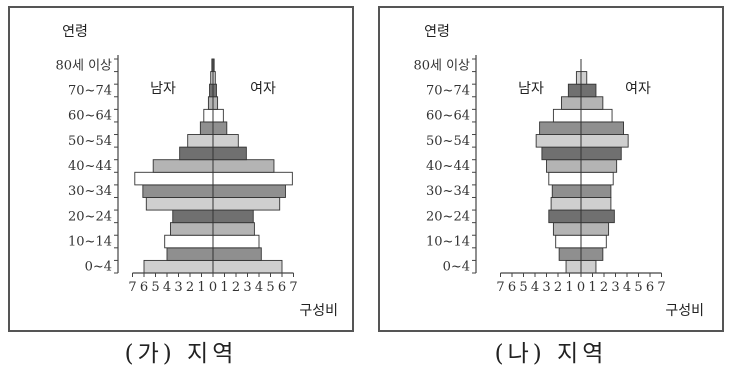  What do you see at coordinates (684, 311) in the screenshot?
I see `x-axis-title: 구성비` at bounding box center [684, 311].